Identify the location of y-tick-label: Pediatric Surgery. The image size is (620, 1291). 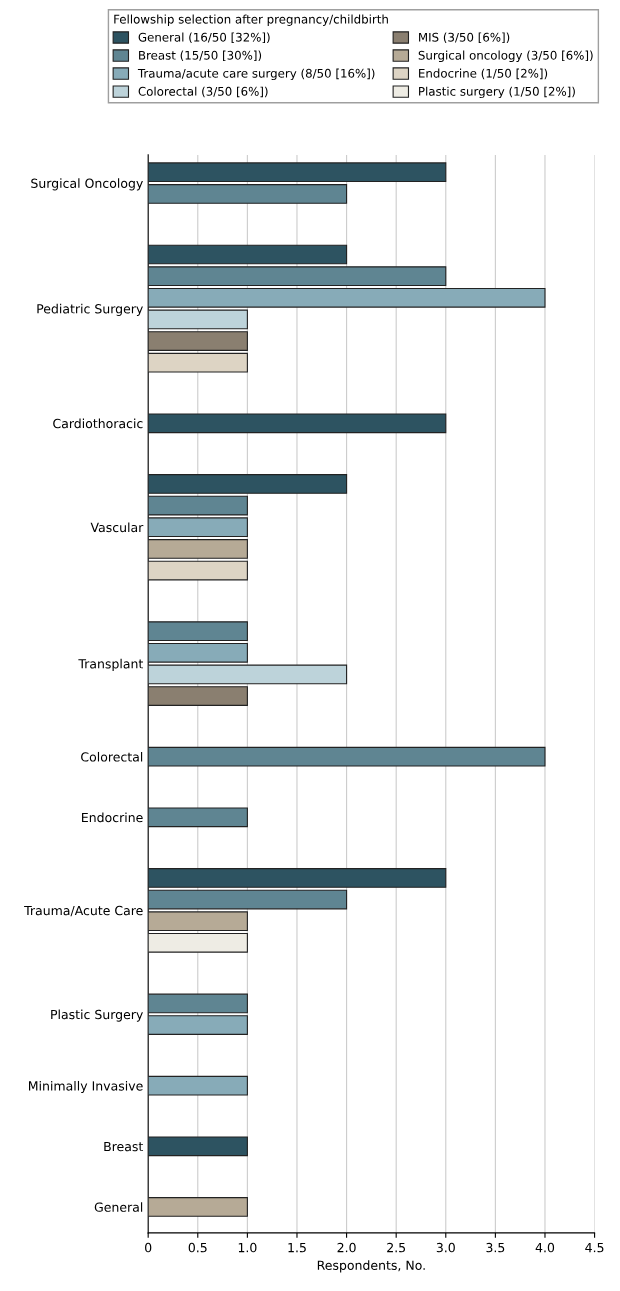
(90, 309).